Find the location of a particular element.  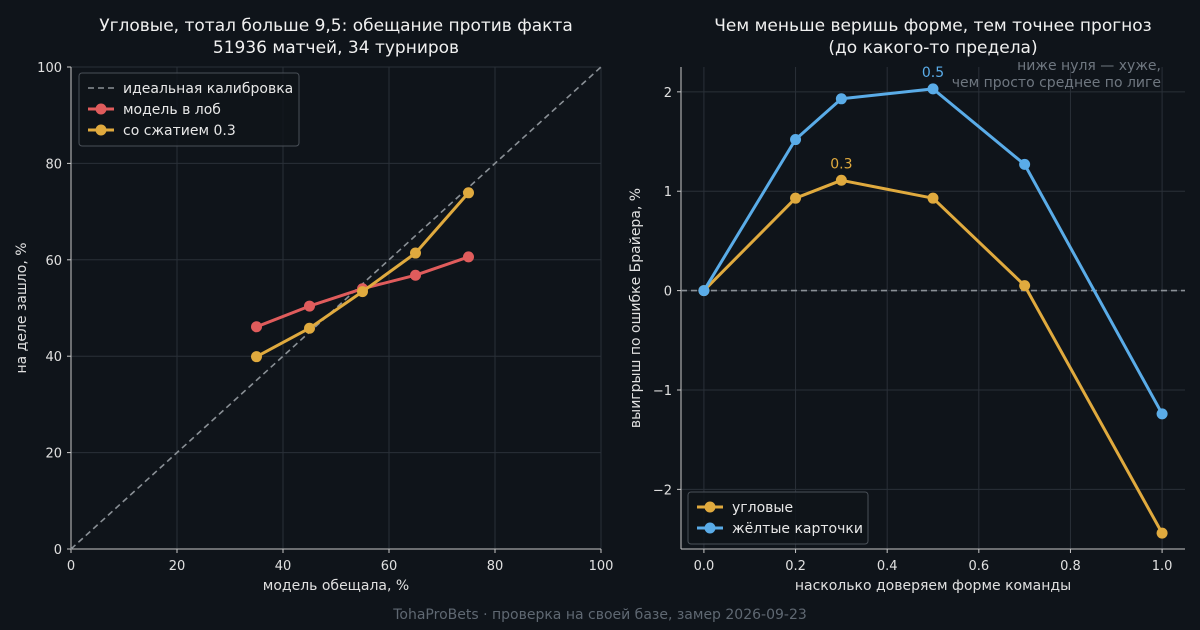

y-tick-label: 1 is located at coordinates (668, 192).